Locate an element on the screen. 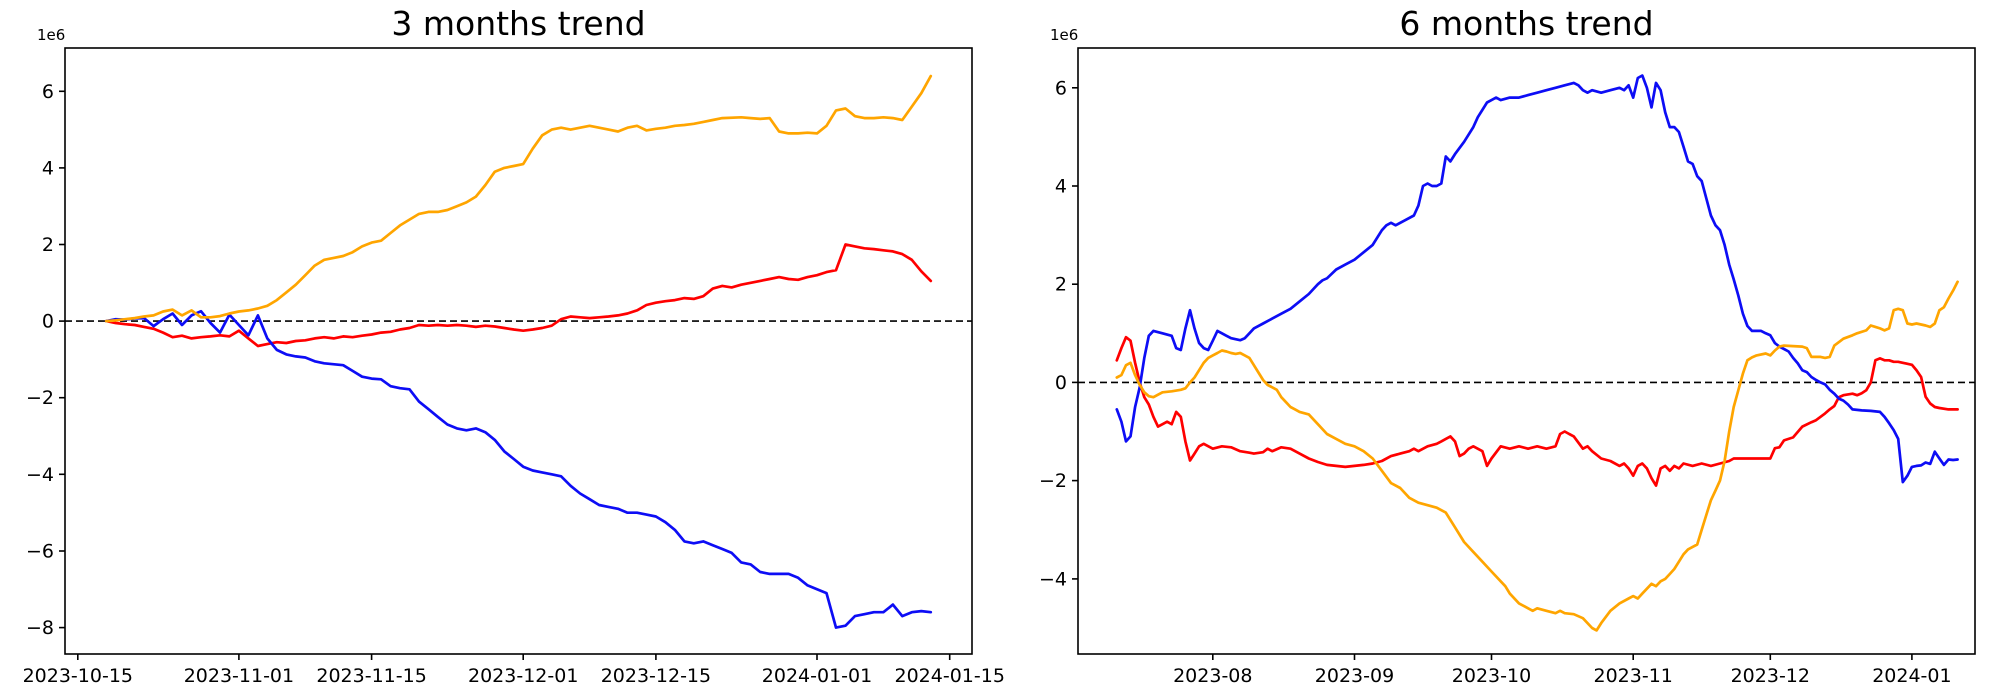 This screenshot has height=700, width=2000. chart-3-months-y-tick-label: 2 is located at coordinates (48, 245).